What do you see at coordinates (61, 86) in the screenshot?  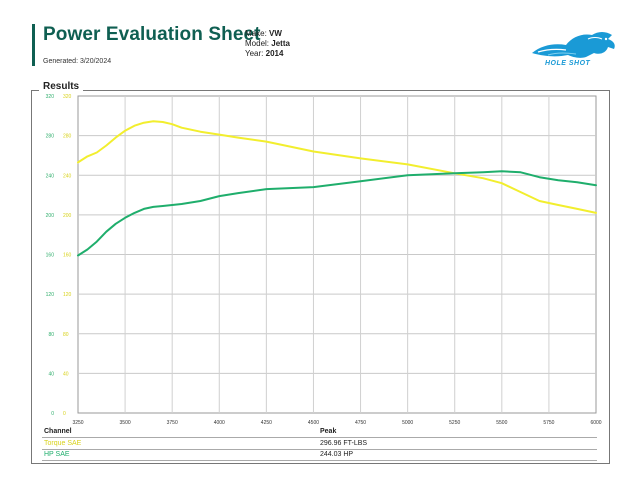 I see `results-section-title: Results` at bounding box center [61, 86].